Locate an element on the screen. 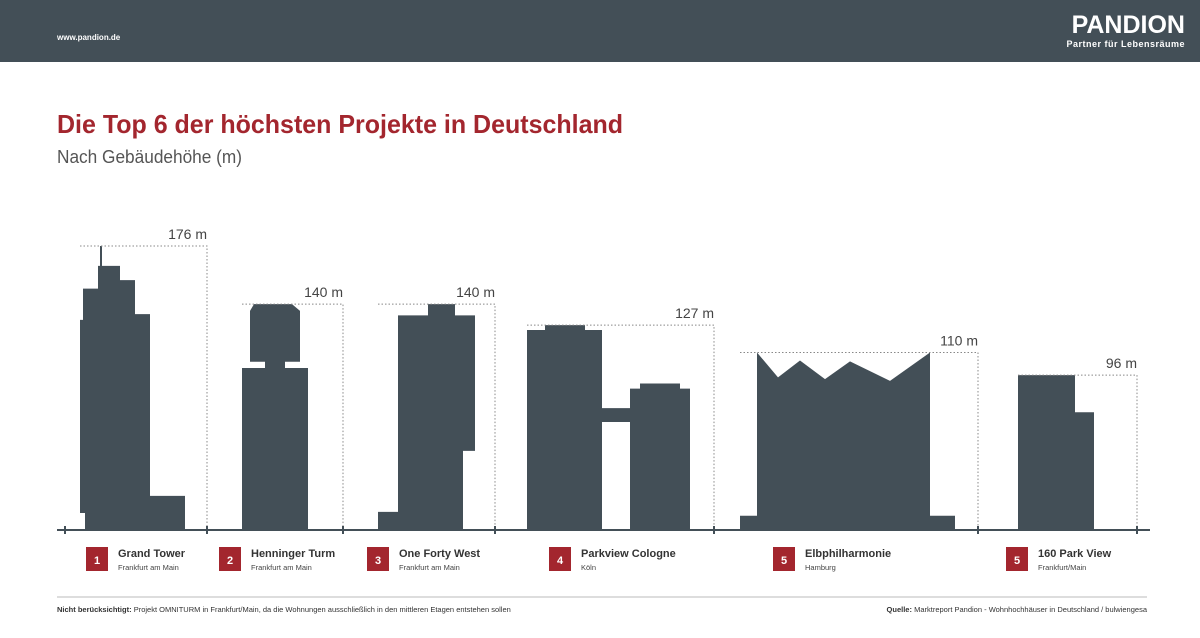 Image resolution: width=1200 pixels, height=638 pixels. logo-tagline: Partner für Lebensräume is located at coordinates (1125, 44).